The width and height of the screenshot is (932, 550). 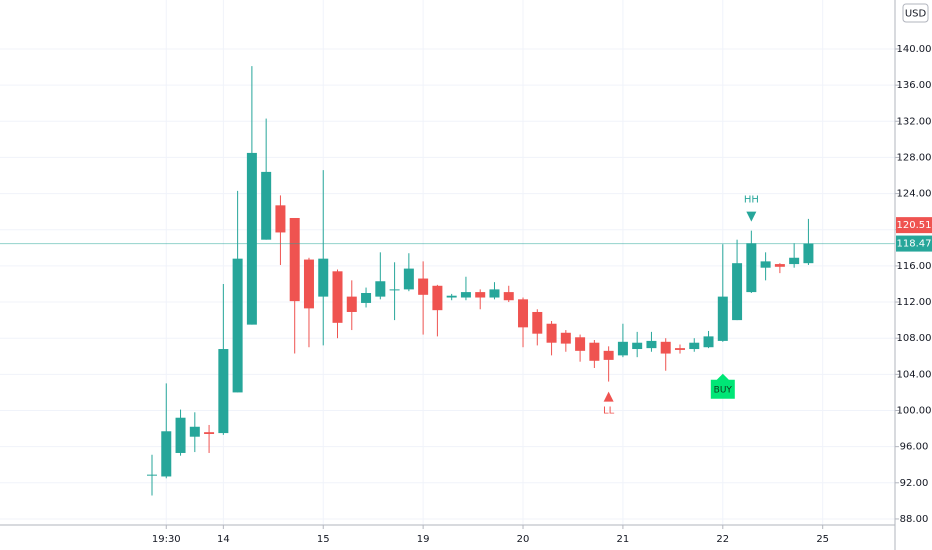 I want to click on price-label: 120.51, so click(x=914, y=225).